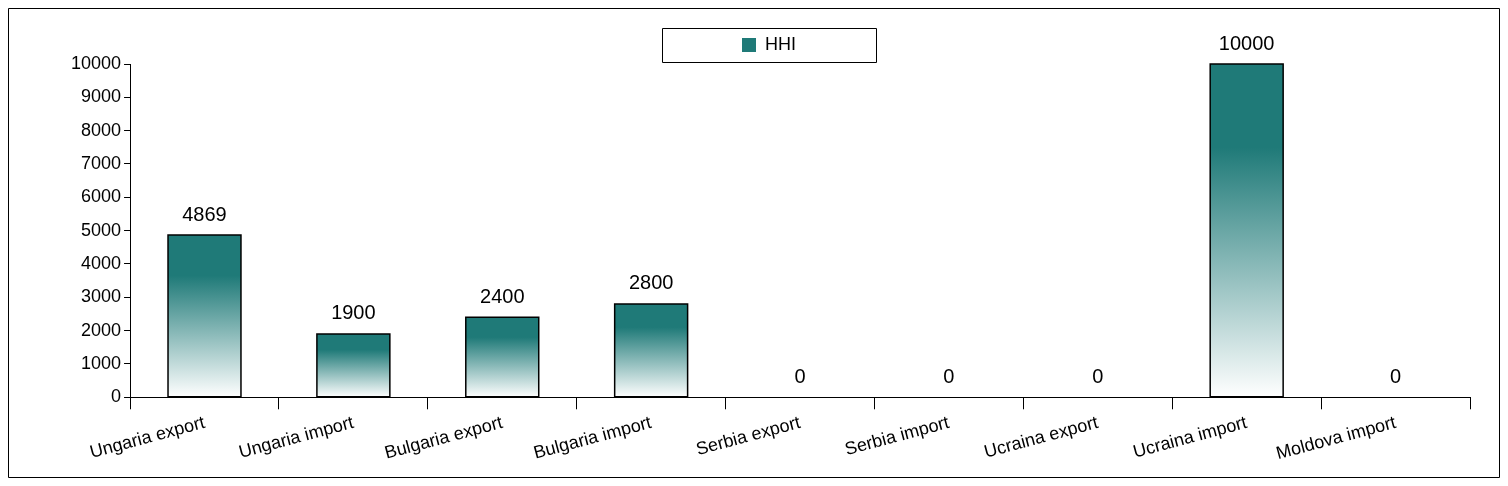 The height and width of the screenshot is (486, 1508). Describe the element at coordinates (204, 213) in the screenshot. I see `data-label: 4869` at that location.